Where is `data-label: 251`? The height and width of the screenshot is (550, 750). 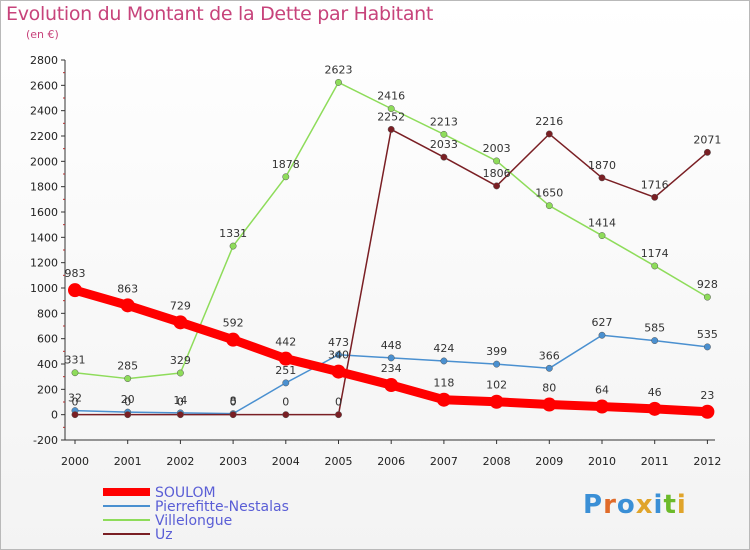
data-label: 251 is located at coordinates (285, 370).